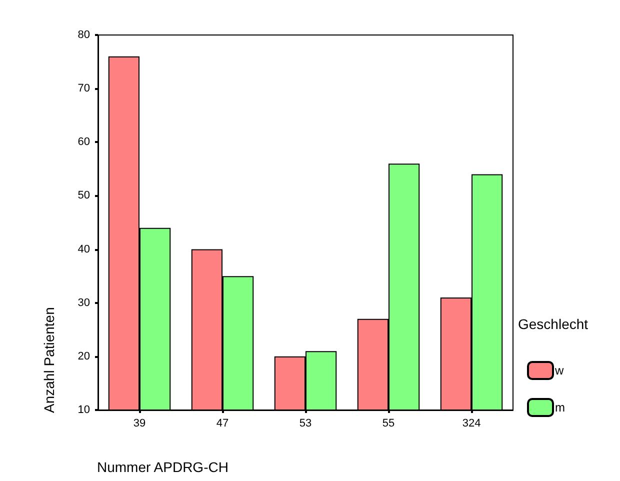 The height and width of the screenshot is (481, 620). I want to click on legend-label: m, so click(560, 407).